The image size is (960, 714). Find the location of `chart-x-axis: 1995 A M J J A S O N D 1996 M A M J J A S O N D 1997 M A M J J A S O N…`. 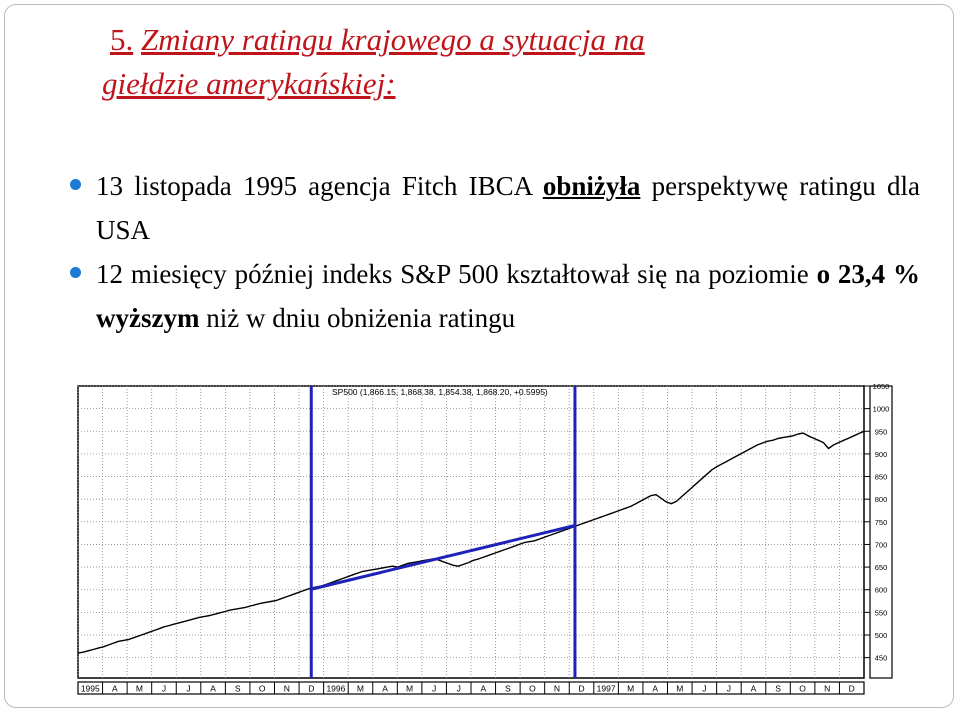

chart-x-axis: 1995 A M J J A S O N D 1996 M A M J J A S O N D 1997 M A M J J A S O N… is located at coordinates (471, 688).